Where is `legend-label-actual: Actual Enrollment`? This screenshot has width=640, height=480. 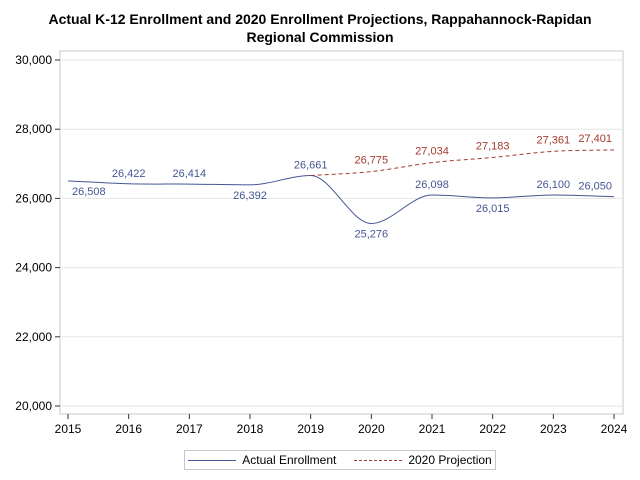 legend-label-actual: Actual Enrollment is located at coordinates (289, 460).